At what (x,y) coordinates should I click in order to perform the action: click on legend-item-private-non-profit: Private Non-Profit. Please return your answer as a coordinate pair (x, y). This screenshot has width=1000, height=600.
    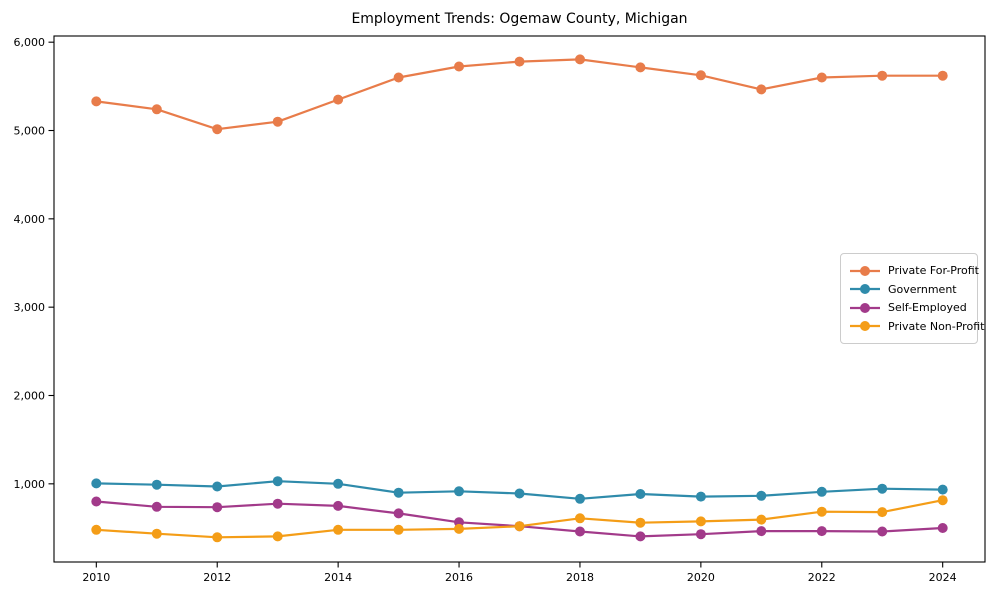
    Looking at the image, I should click on (916, 326).